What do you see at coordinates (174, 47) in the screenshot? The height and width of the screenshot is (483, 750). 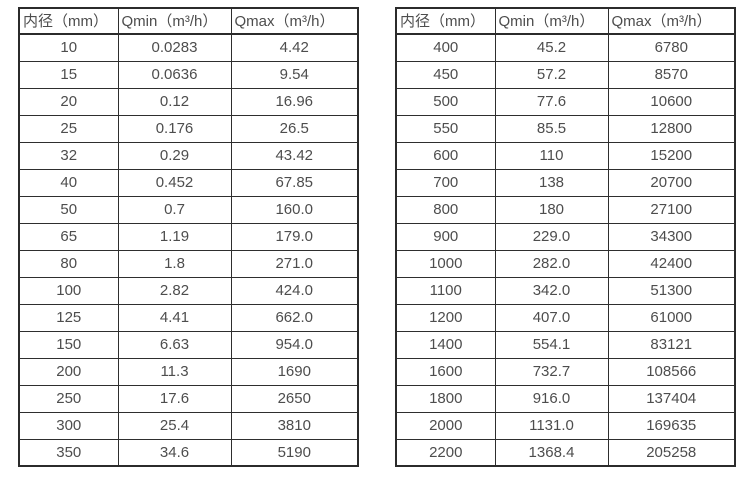 I see `table-cell: 0.0283` at bounding box center [174, 47].